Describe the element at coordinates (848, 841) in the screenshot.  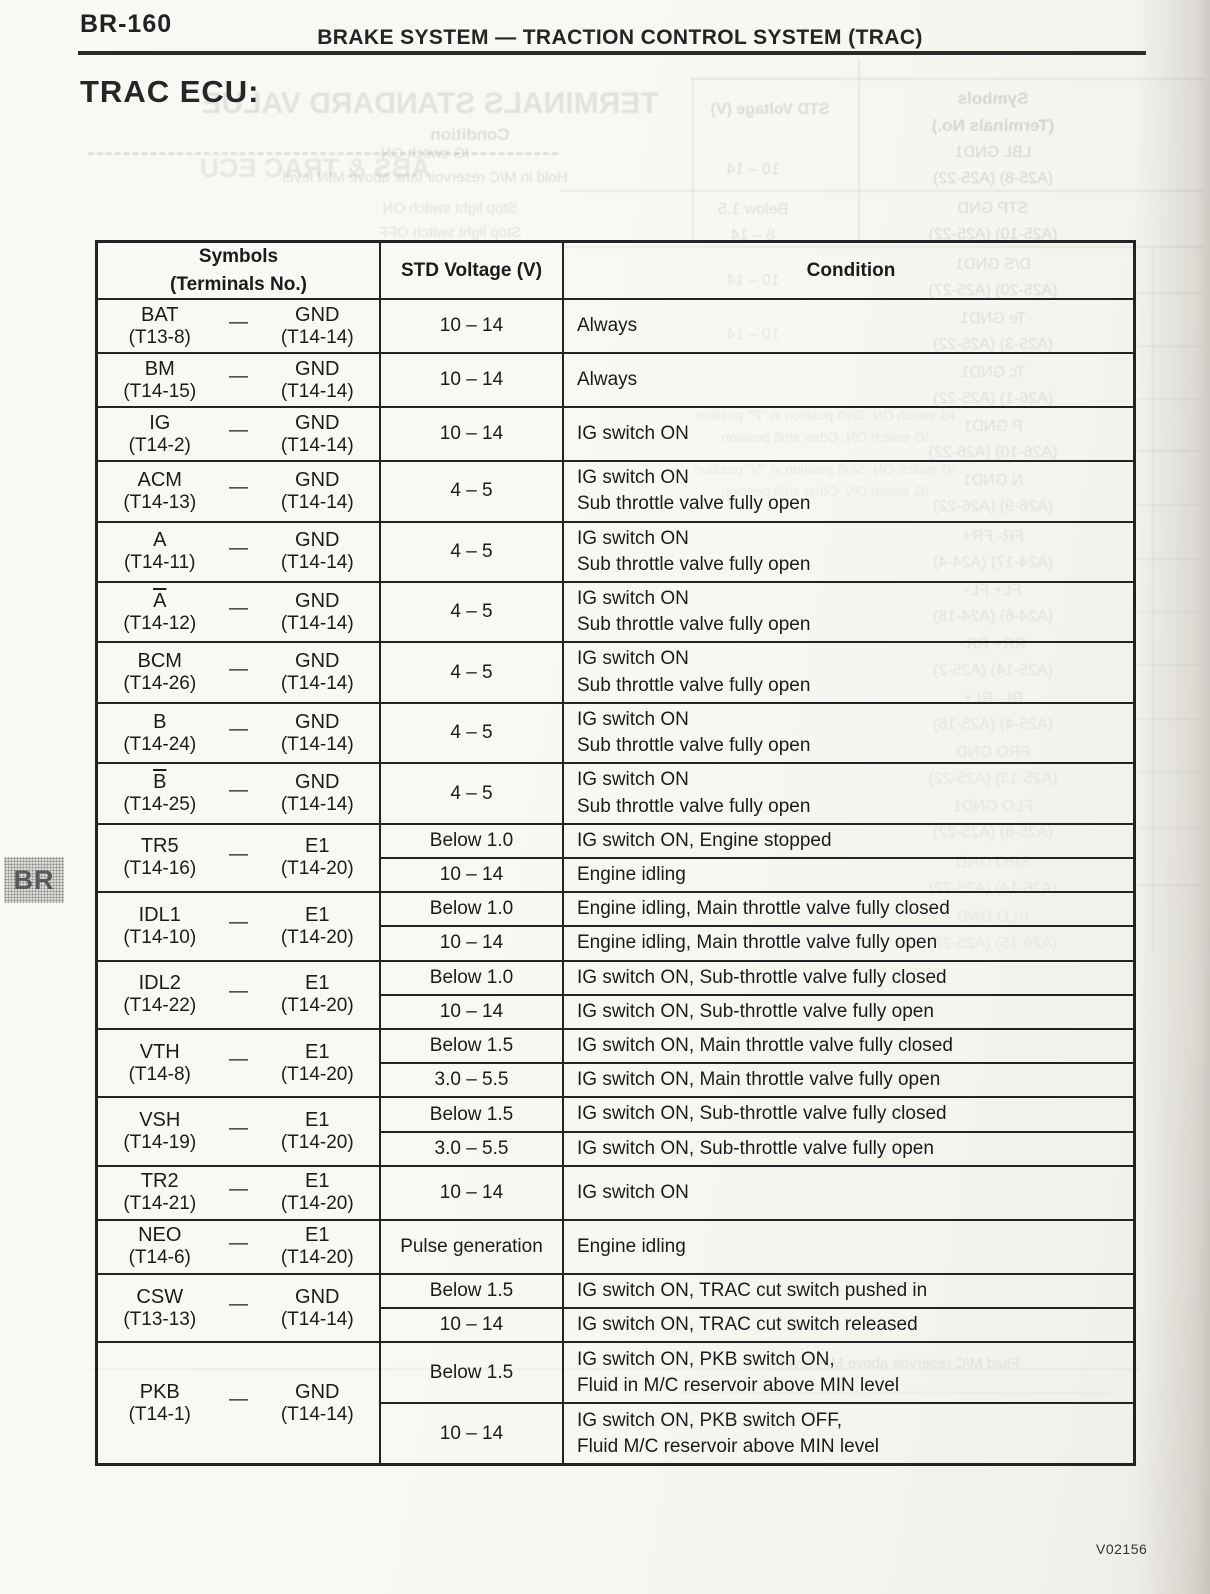
I see `condition-cell: IG switch ON, Engine stopped` at that location.